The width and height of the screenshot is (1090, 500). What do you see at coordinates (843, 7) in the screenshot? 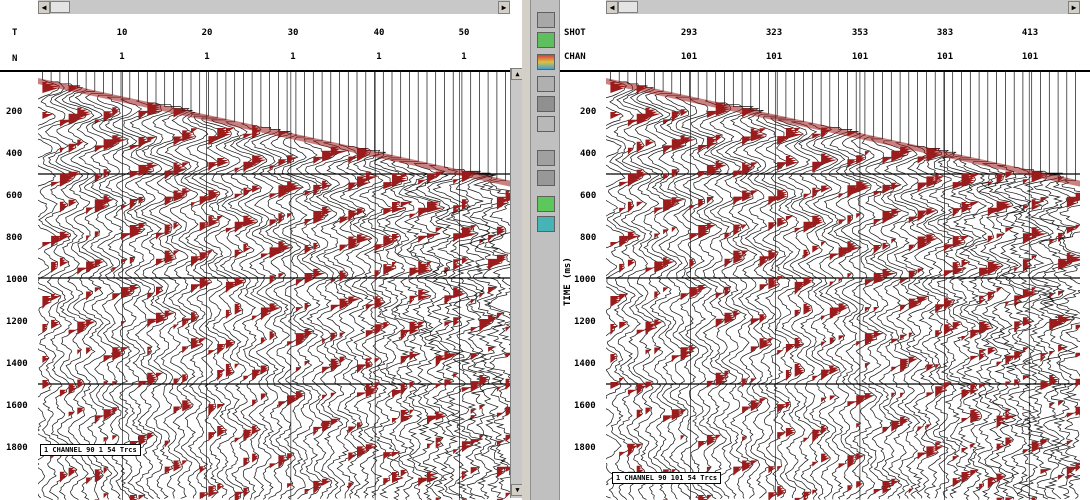
I see `right-horizontal-scrollbar: ◀ ▶` at bounding box center [843, 7].